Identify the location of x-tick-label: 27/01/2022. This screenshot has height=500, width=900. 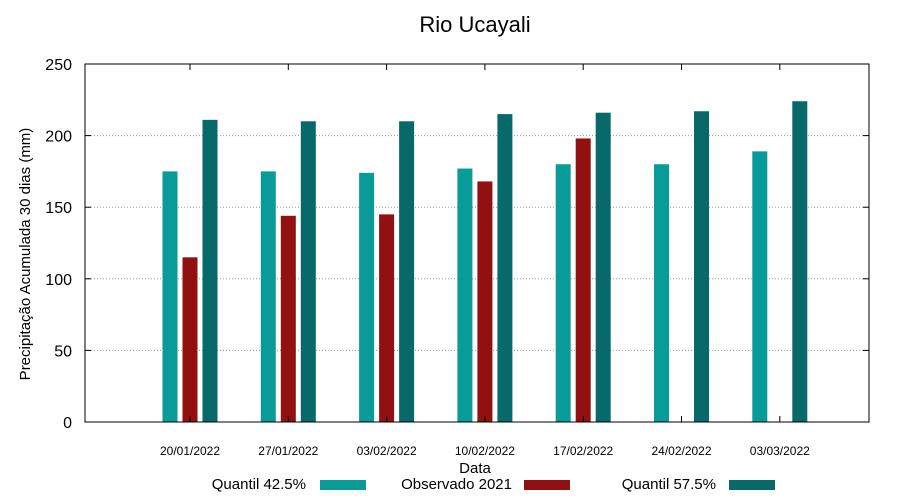
(288, 451).